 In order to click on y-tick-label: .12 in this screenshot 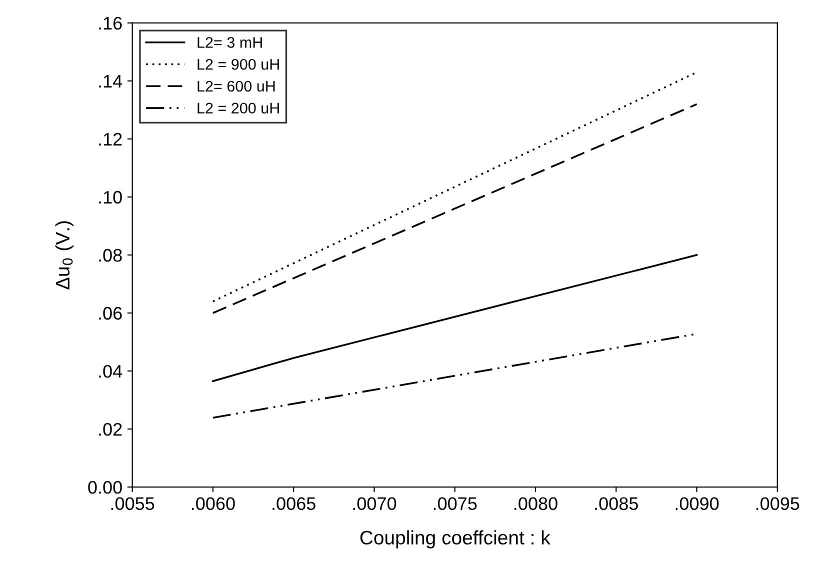, I will do `click(110, 139)`.